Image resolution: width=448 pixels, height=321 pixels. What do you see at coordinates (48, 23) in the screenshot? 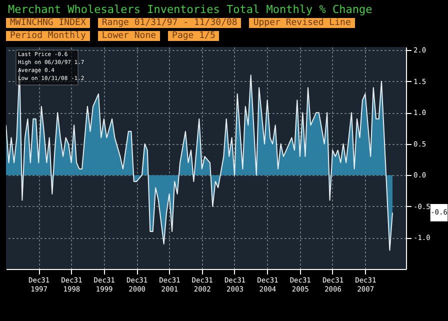
I see `text: MWINCHNG INDEX` at bounding box center [48, 23].